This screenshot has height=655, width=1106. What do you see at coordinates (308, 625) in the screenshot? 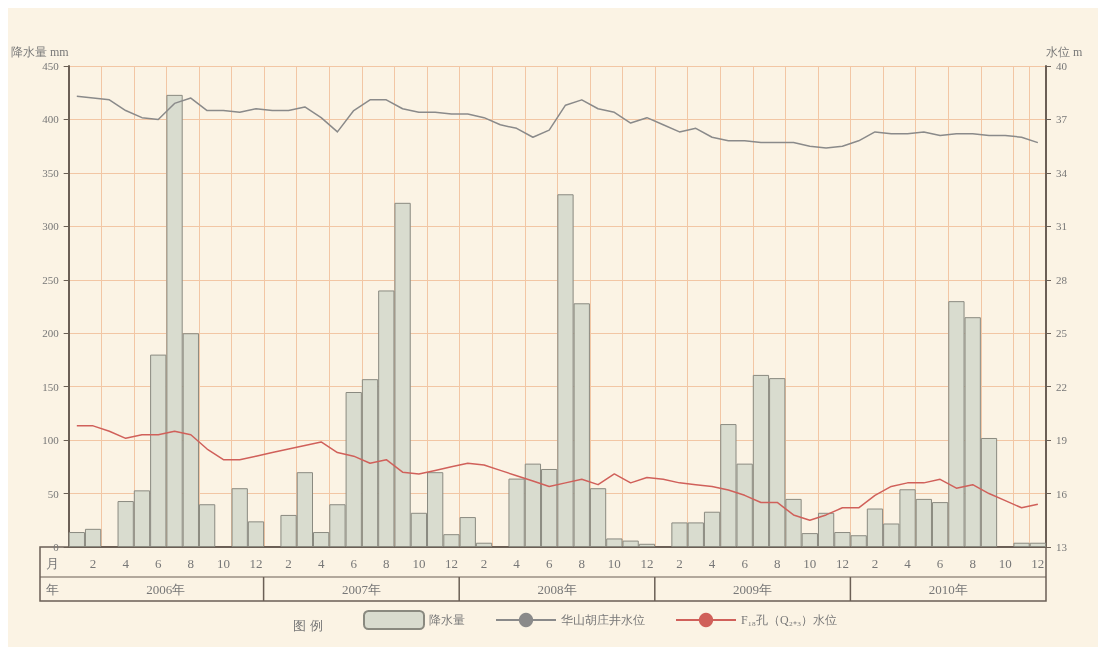
I see `legend-title: 图 例` at bounding box center [308, 625].